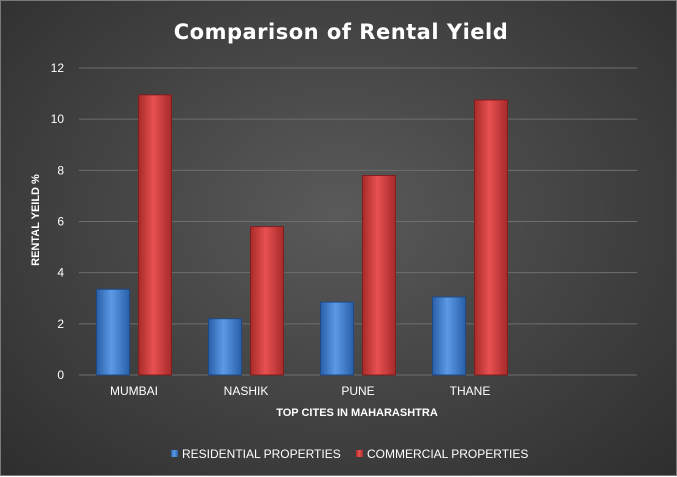 This screenshot has width=677, height=477. What do you see at coordinates (491, 237) in the screenshot?
I see `bar-commercial-thane` at bounding box center [491, 237].